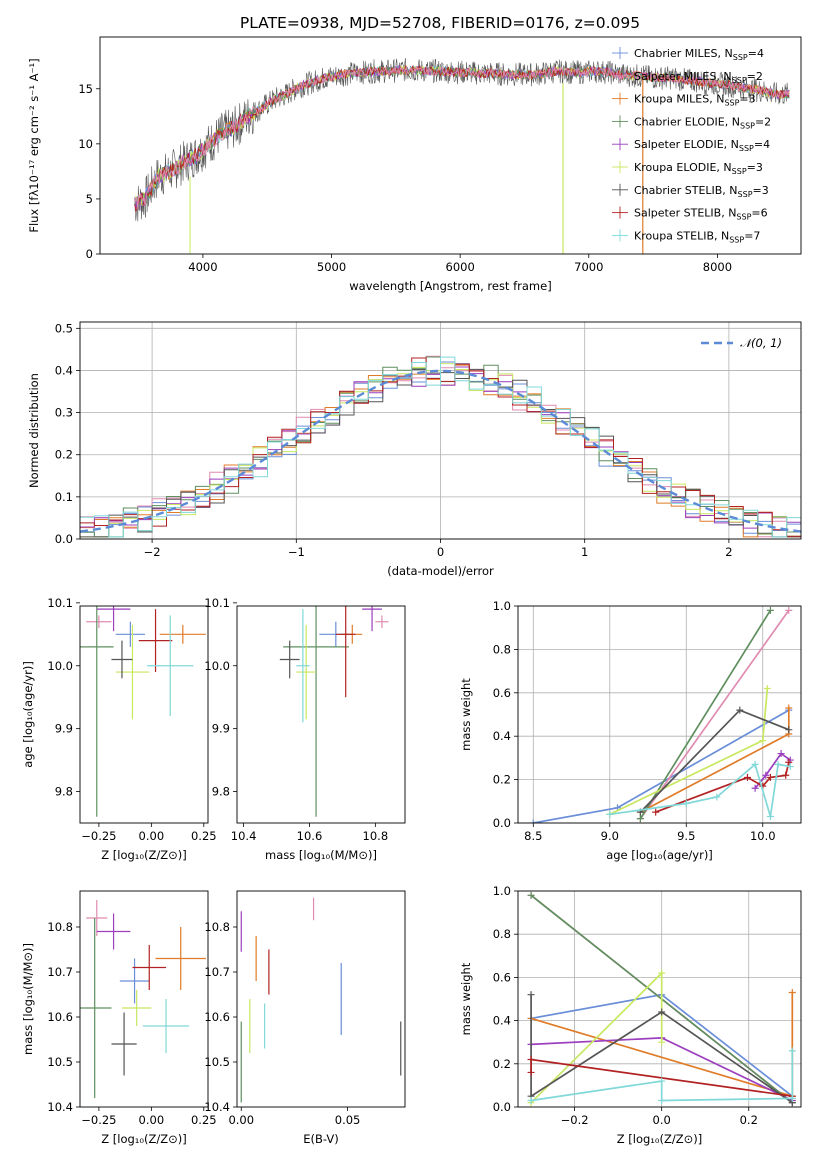 The height and width of the screenshot is (1170, 819). Describe the element at coordinates (681, 235) in the screenshot. I see `legend-label-text: Kroupa STELIB, N` at that location.